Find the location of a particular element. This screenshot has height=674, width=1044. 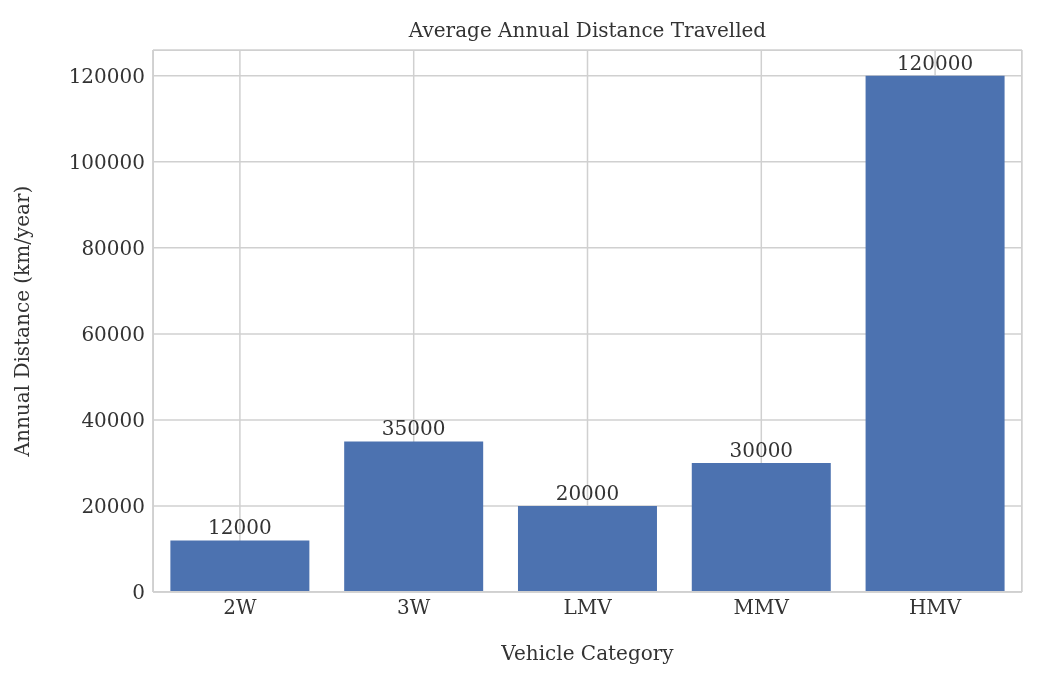

y-tick-label: 60000 is located at coordinates (113, 334).